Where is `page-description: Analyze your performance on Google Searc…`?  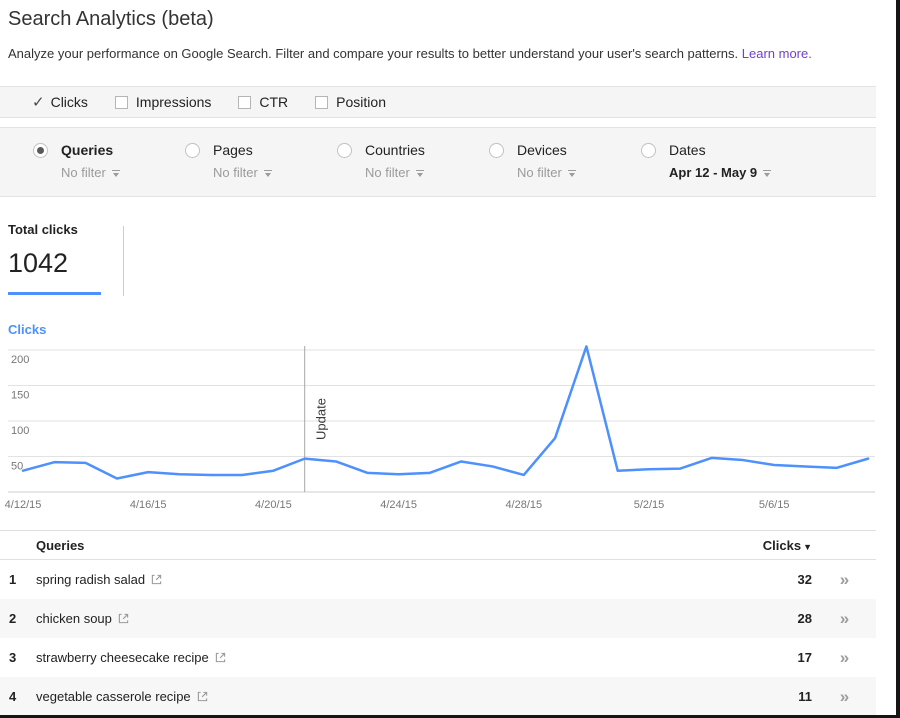 page-description: Analyze your performance on Google Searc… is located at coordinates (410, 53).